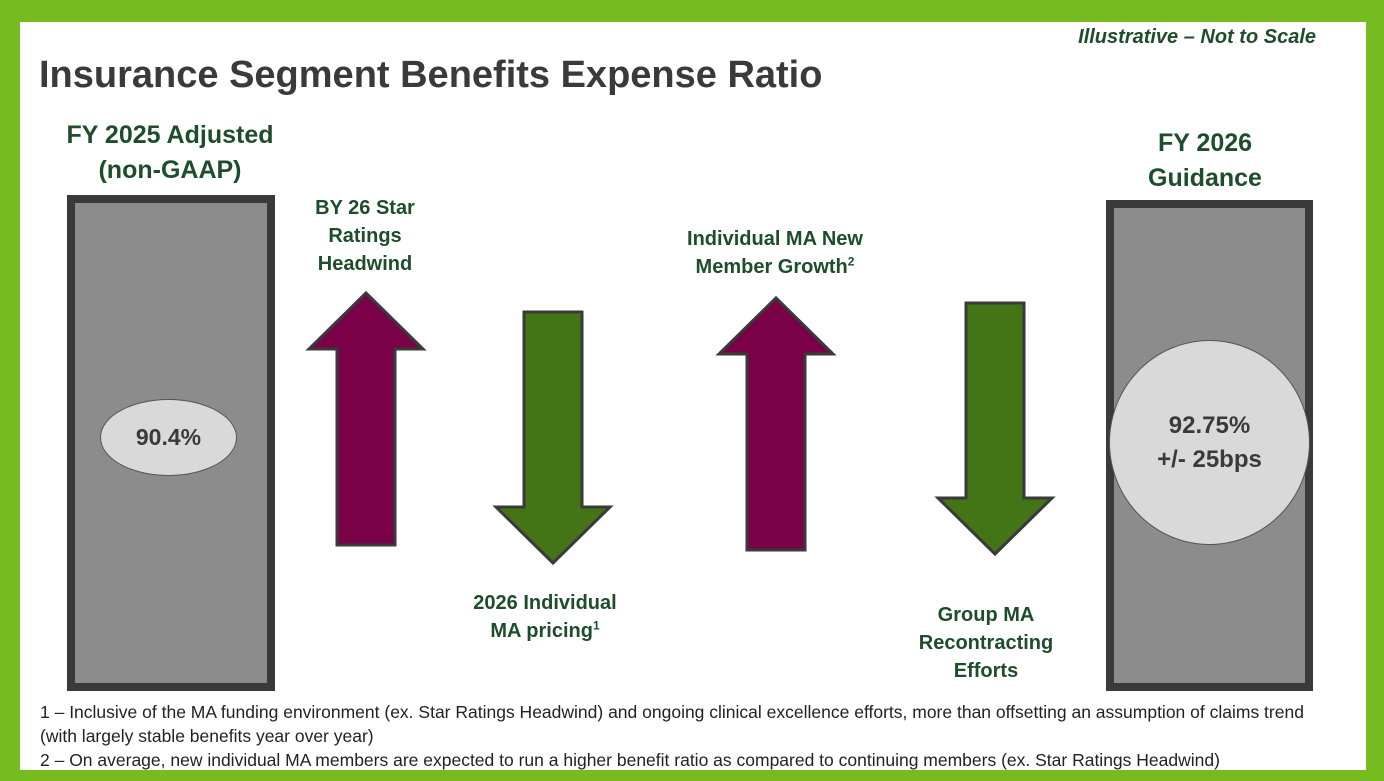  I want to click on start-value-ellipse: 90.4%, so click(168, 437).